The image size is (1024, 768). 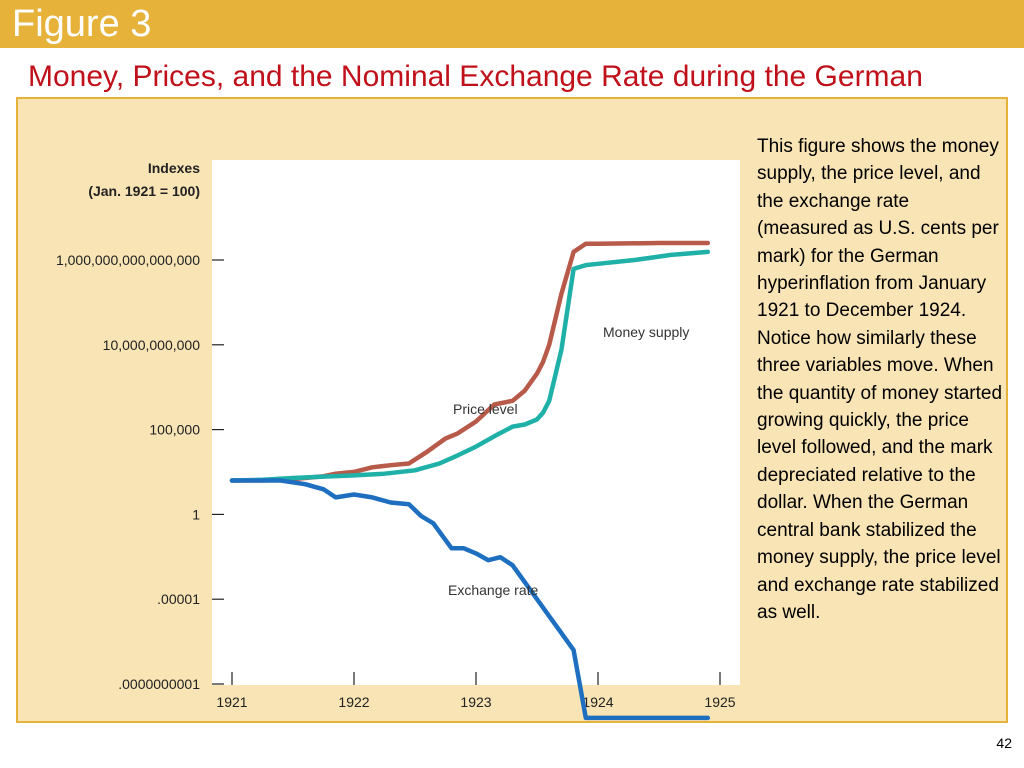 I want to click on money-supply-label: Money supply, so click(x=646, y=332).